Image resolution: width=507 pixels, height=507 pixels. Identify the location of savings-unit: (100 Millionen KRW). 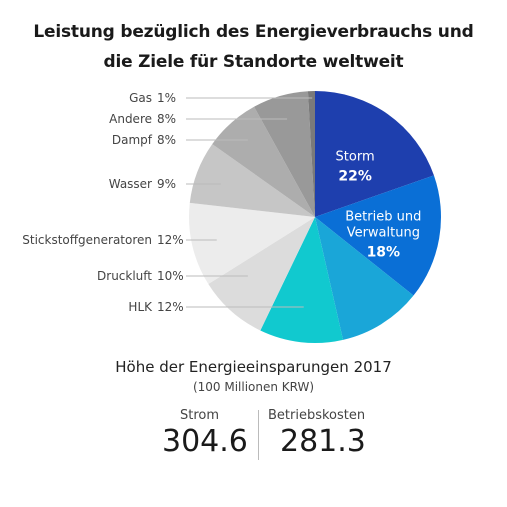
(253, 387).